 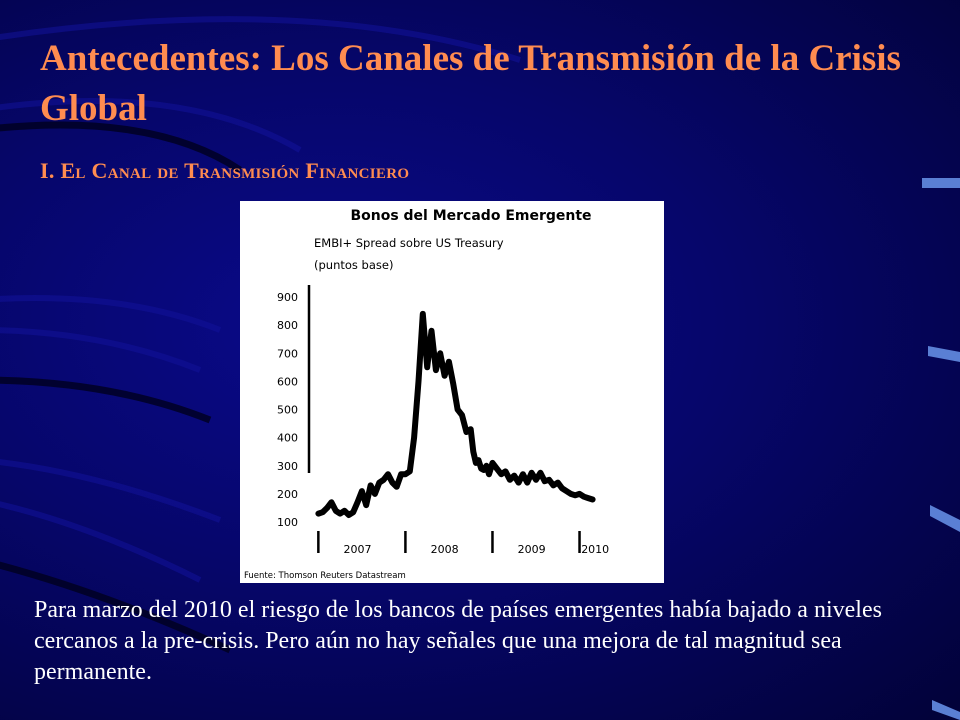 I want to click on y-tick-label: 300, so click(x=287, y=466).